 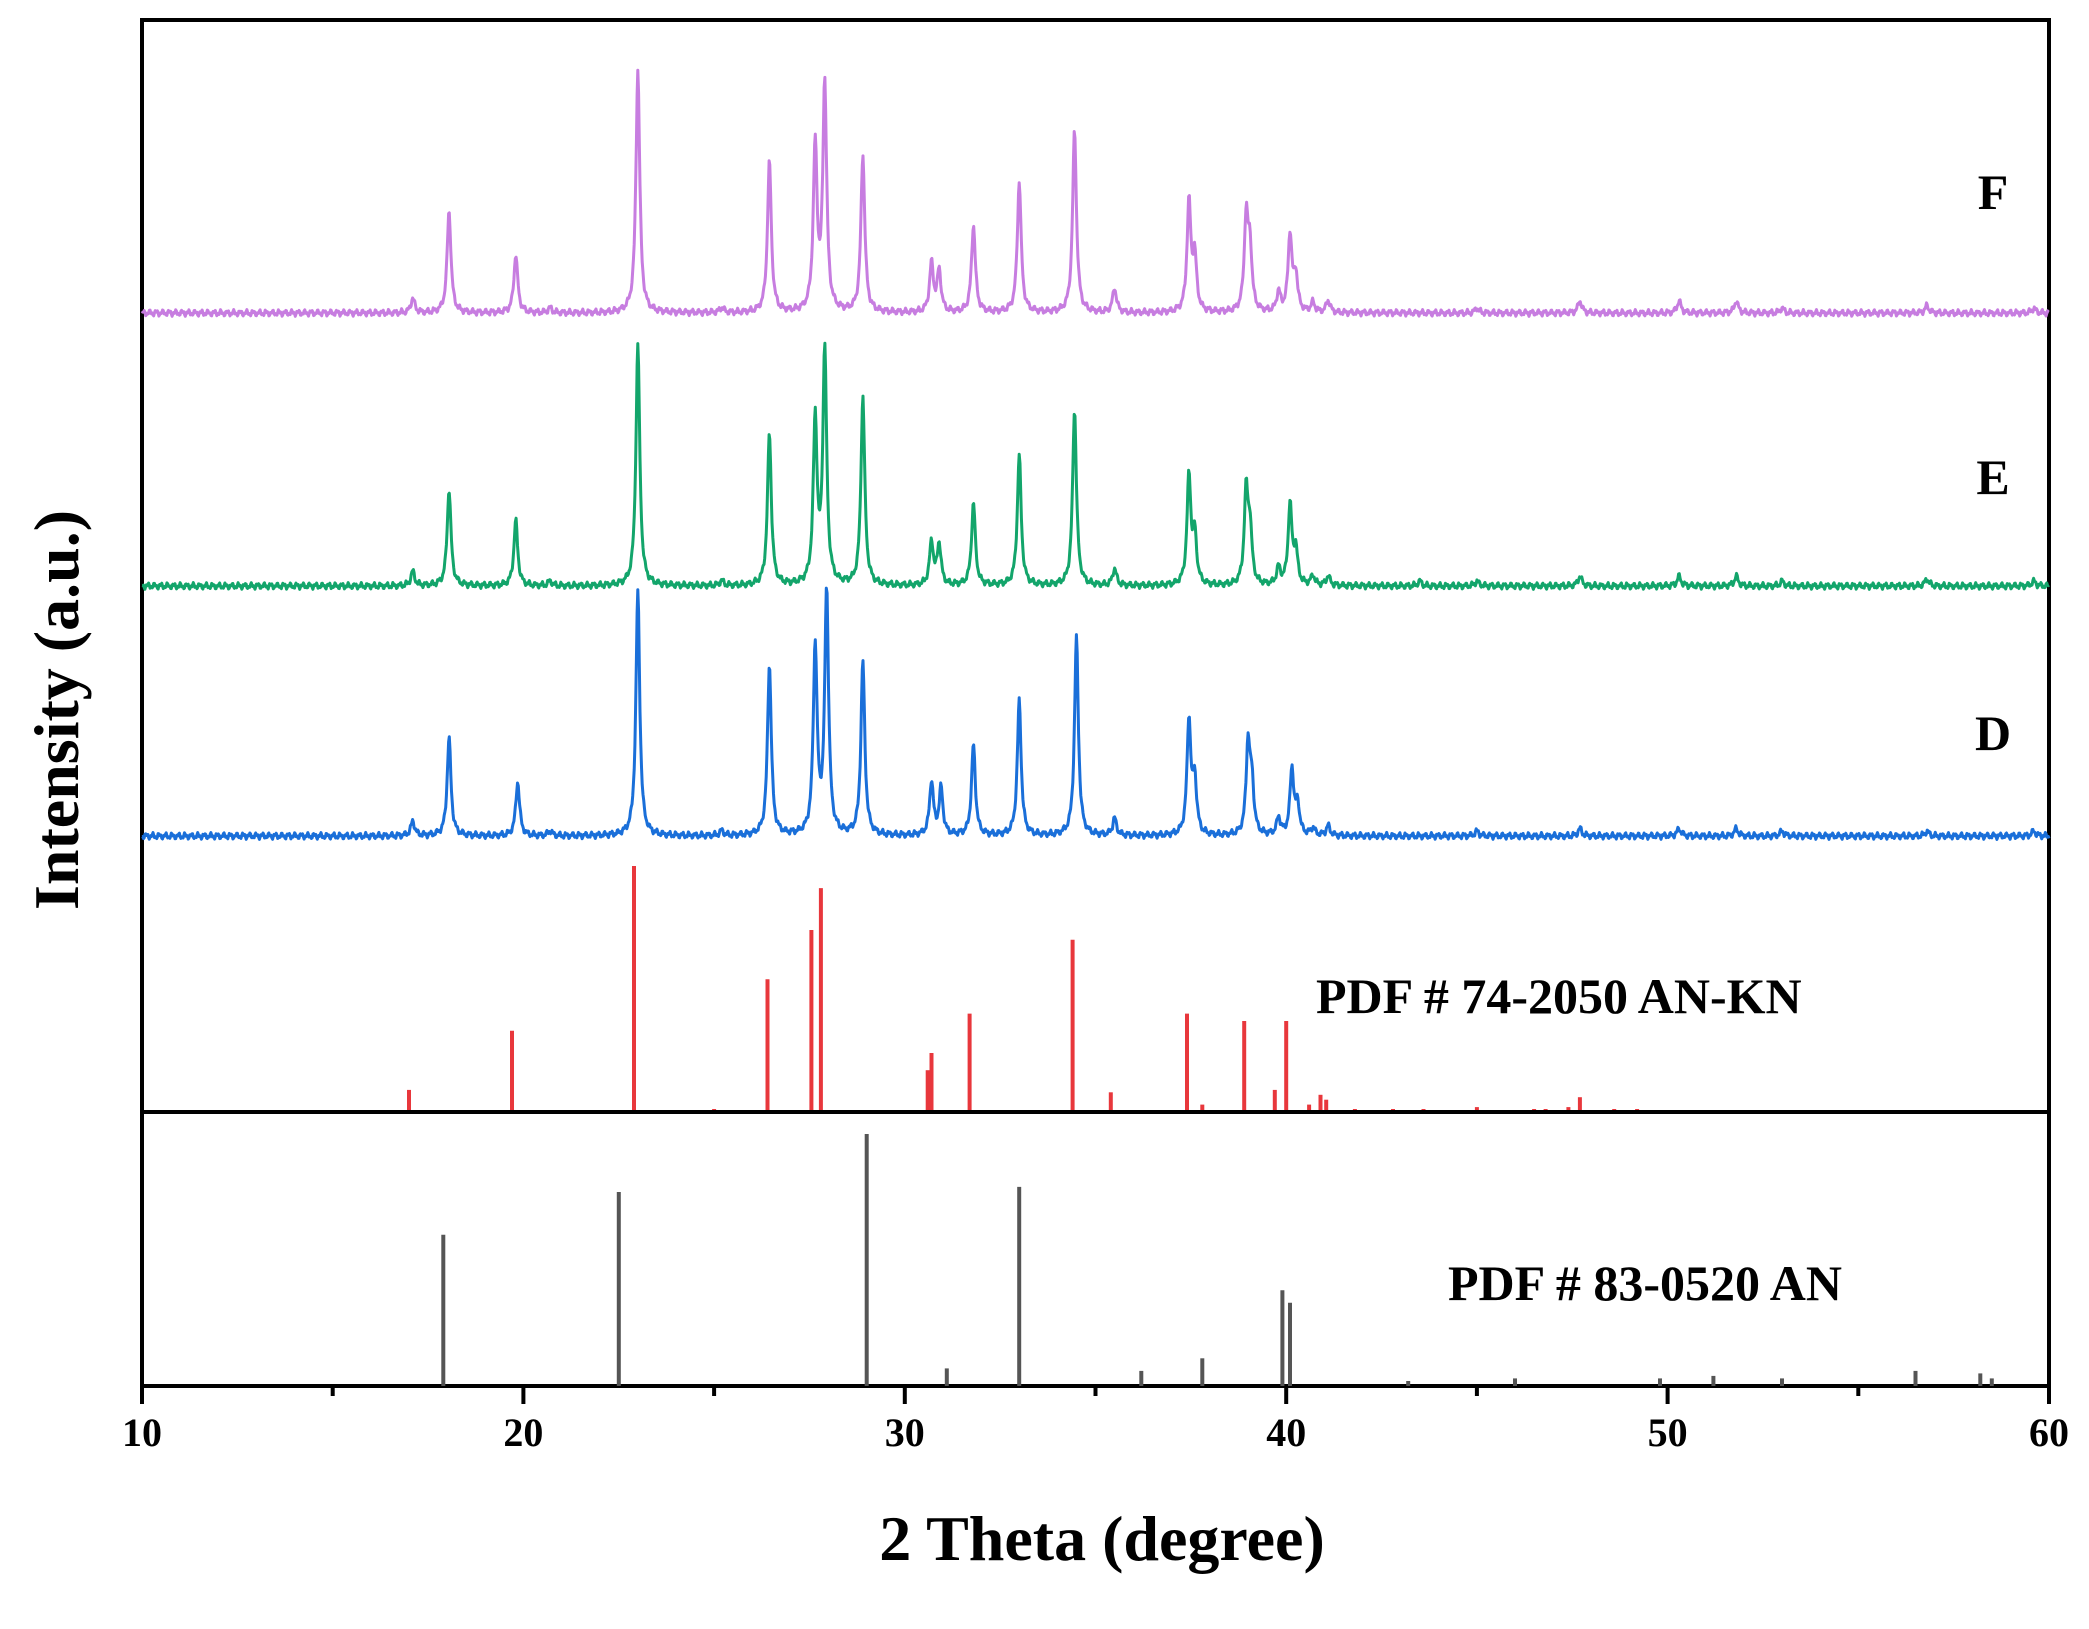 I want to click on series-line-d, so click(x=1096, y=713).